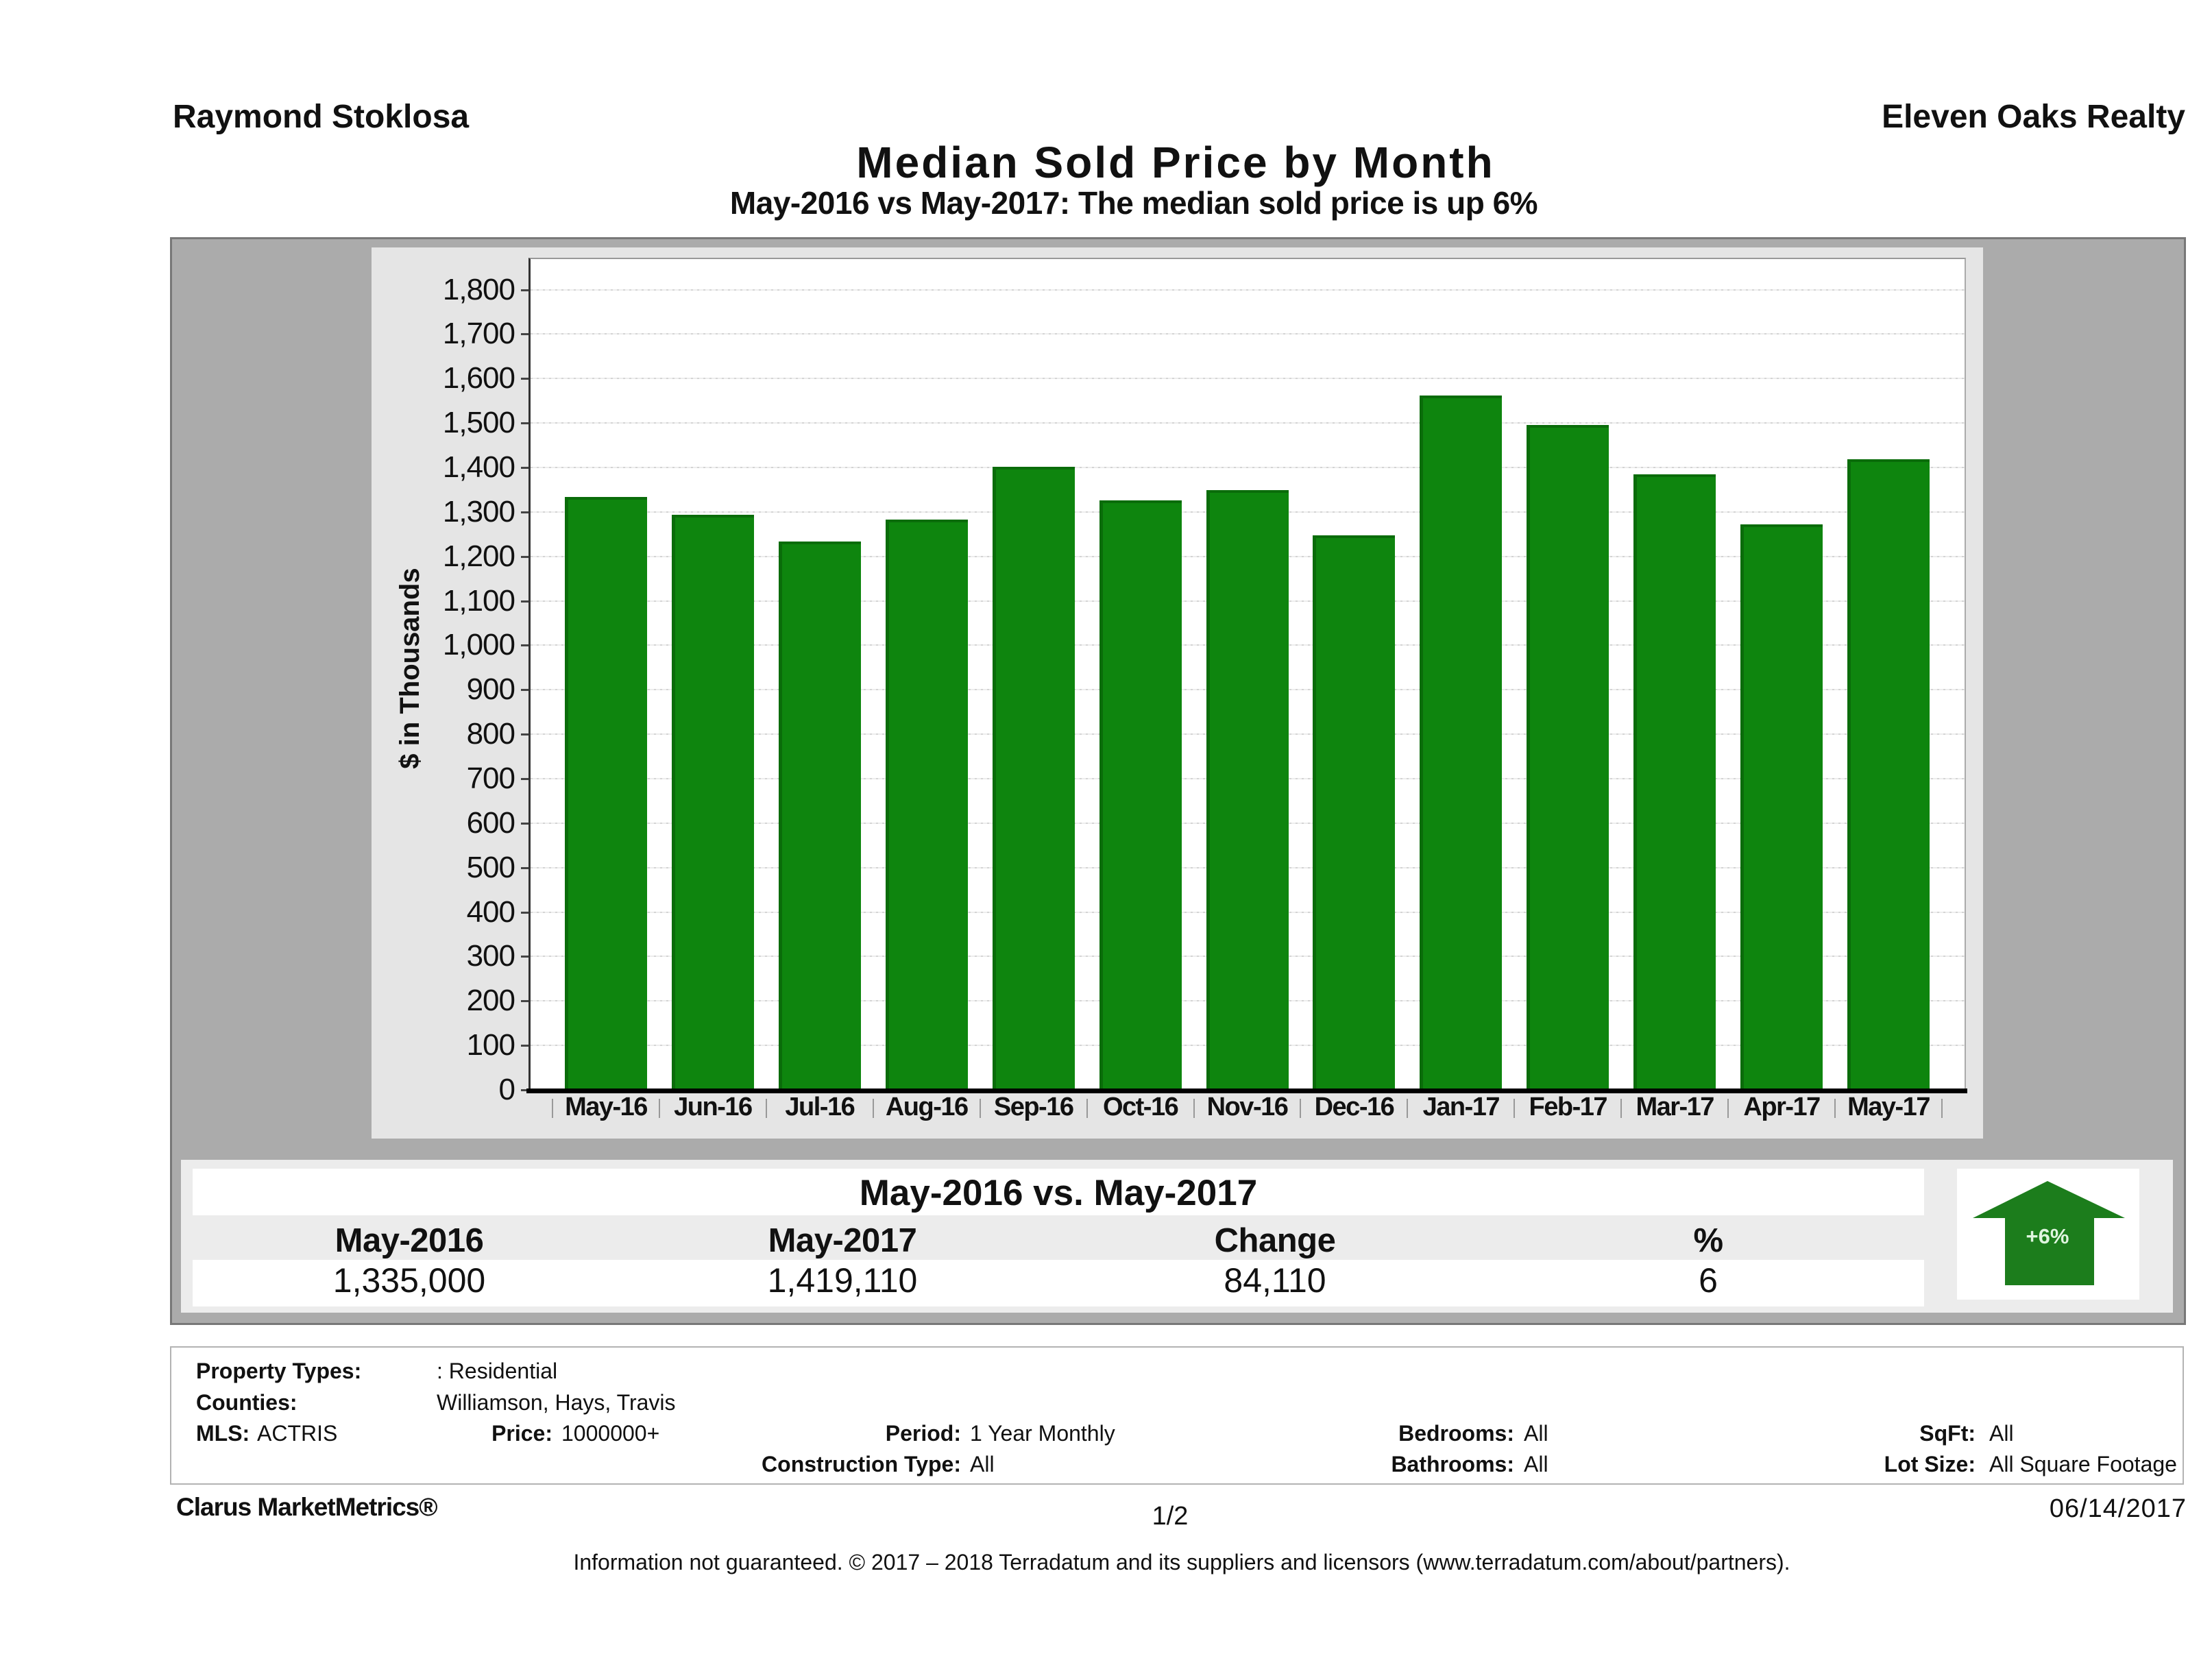  What do you see at coordinates (2048, 1236) in the screenshot?
I see `svg-text: +6%` at bounding box center [2048, 1236].